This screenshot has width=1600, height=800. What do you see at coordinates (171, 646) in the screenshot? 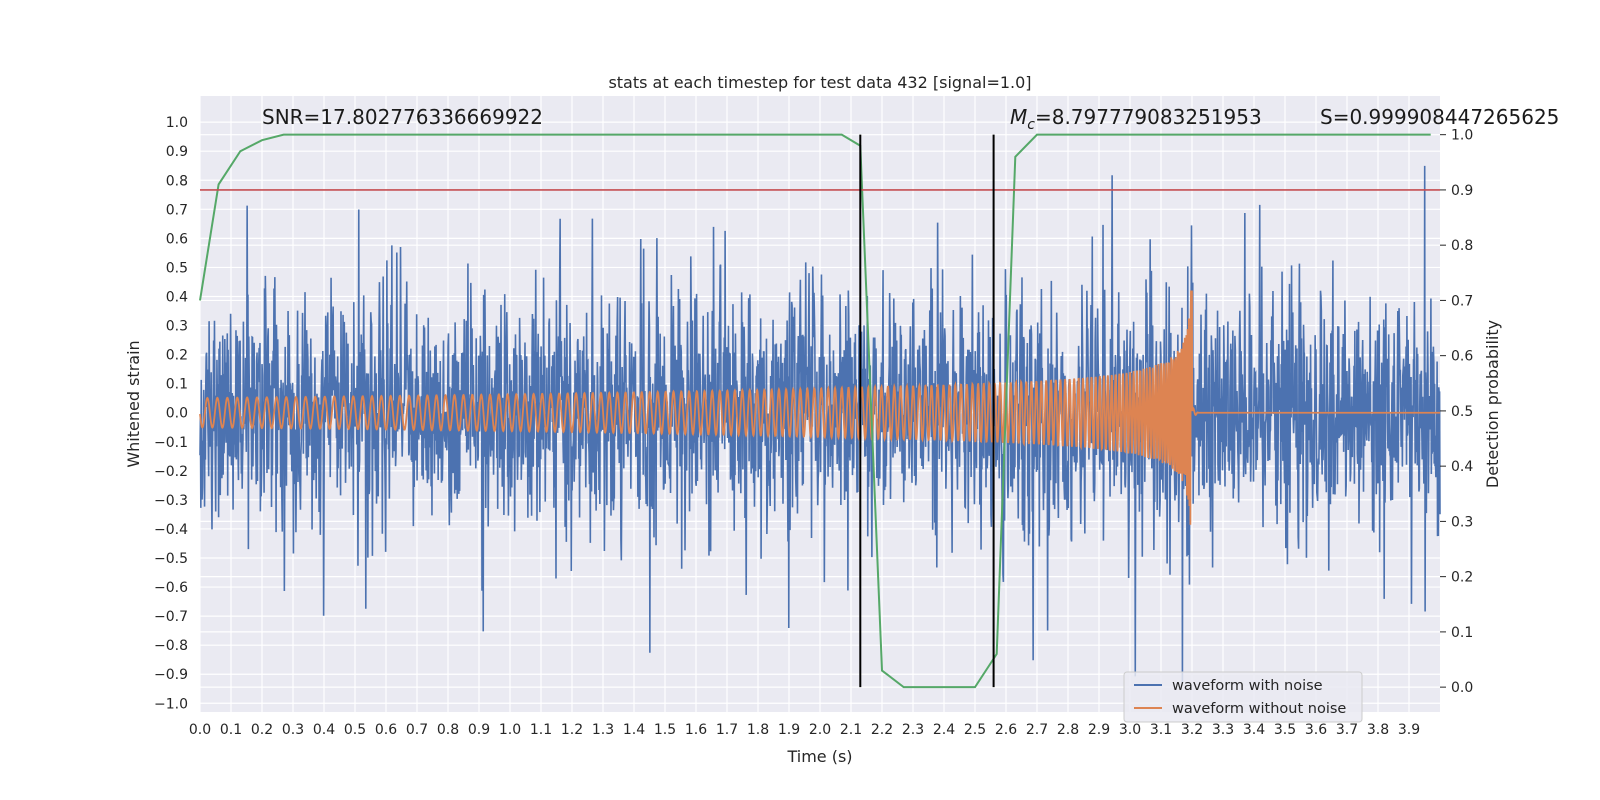
I see `y-tick-label: −0.8` at bounding box center [171, 646].